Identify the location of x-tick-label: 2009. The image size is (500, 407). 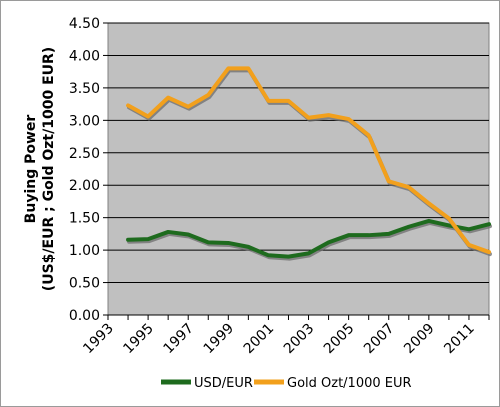
(419, 339).